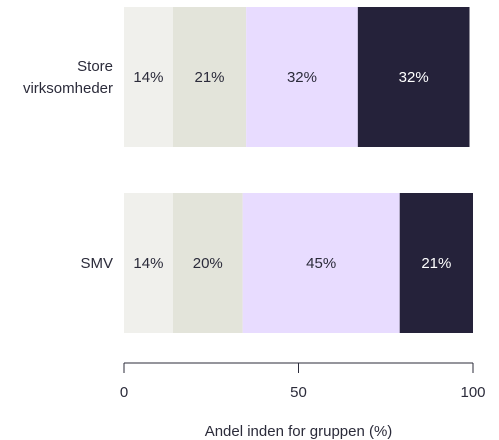 This screenshot has width=499, height=440. Describe the element at coordinates (95, 66) in the screenshot. I see `category-label: Store` at that location.